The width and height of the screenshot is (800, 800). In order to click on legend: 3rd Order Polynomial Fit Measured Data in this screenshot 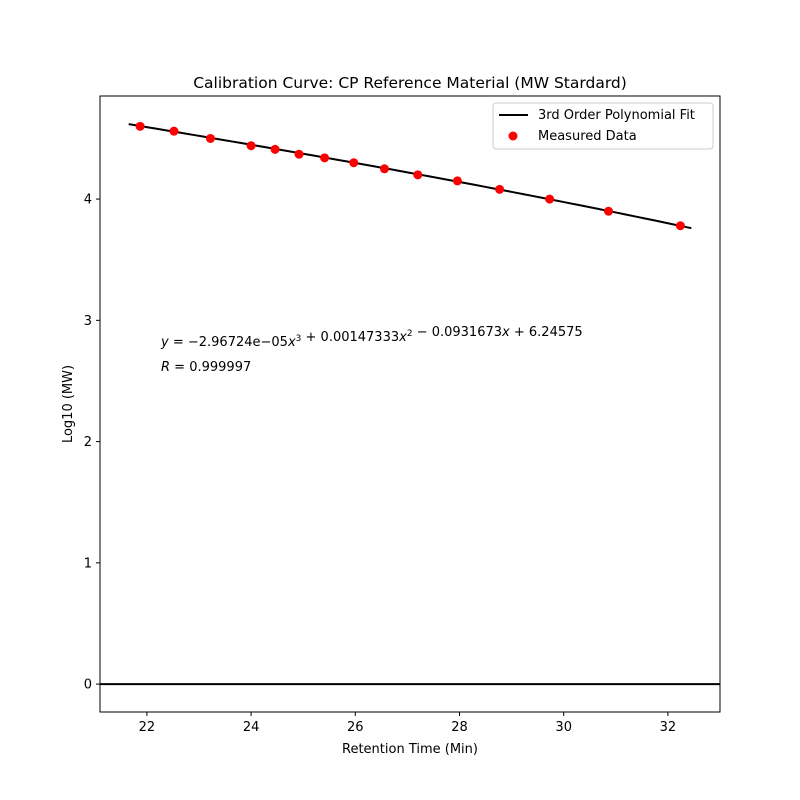, I will do `click(603, 126)`.